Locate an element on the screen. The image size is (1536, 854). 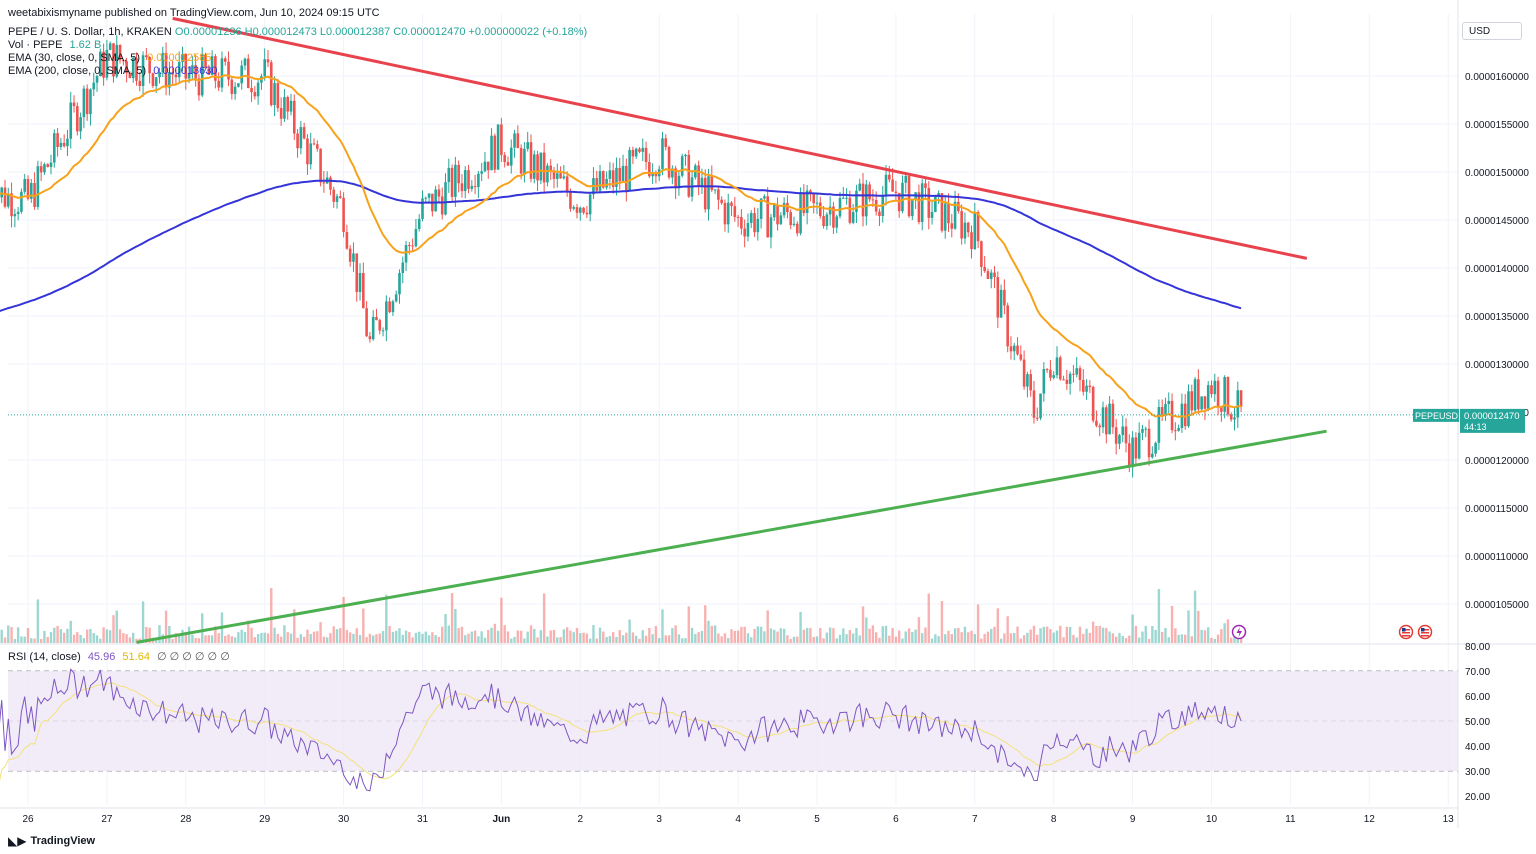
volume-bars is located at coordinates (621, 615).